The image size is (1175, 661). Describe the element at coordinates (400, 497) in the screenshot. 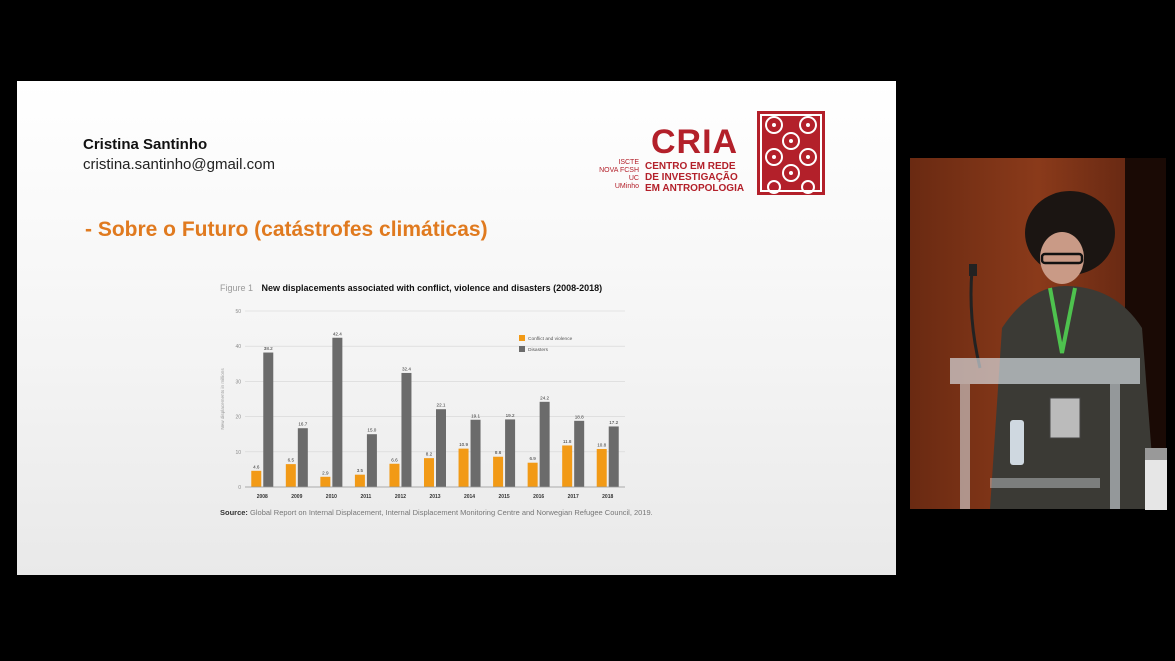

I see `x-tick-label: 2012` at that location.